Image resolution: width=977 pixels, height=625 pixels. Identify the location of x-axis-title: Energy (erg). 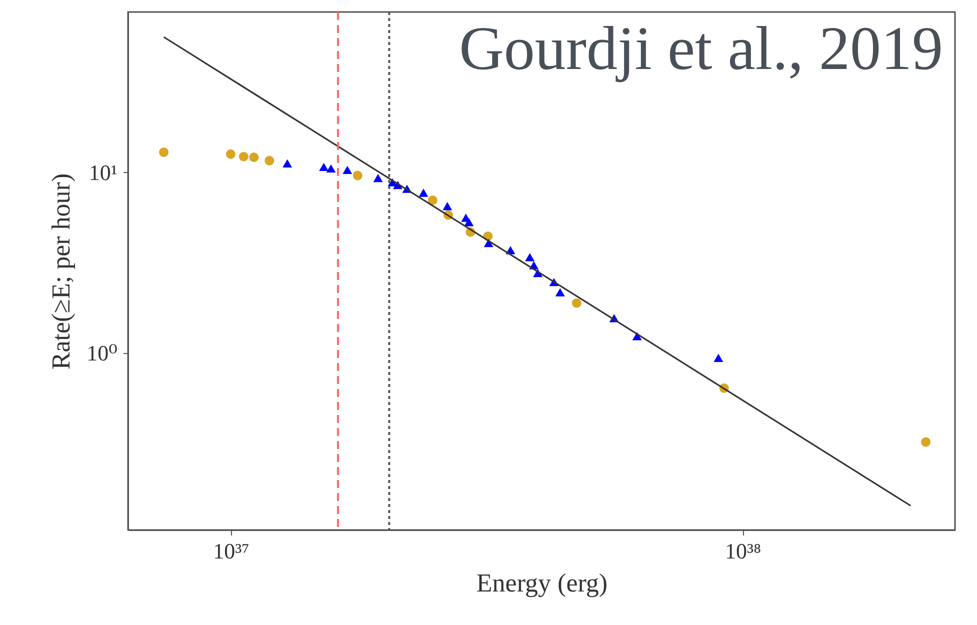
(542, 583).